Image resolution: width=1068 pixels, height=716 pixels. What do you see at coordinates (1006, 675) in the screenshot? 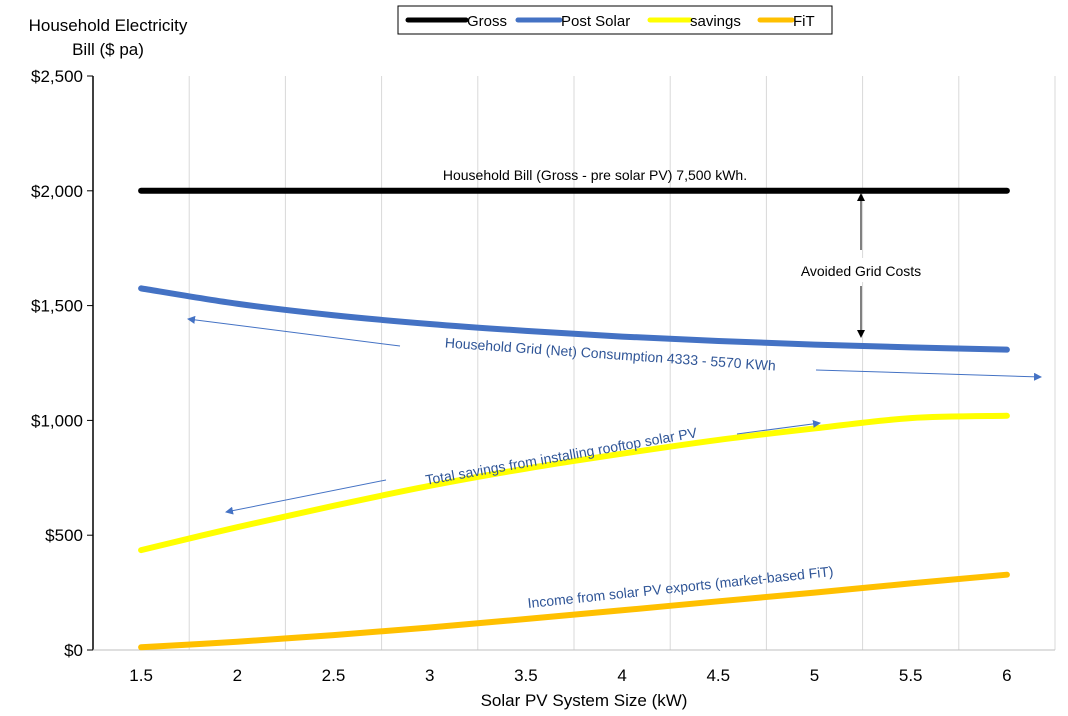
I see `x-tick-label: 6` at bounding box center [1006, 675].